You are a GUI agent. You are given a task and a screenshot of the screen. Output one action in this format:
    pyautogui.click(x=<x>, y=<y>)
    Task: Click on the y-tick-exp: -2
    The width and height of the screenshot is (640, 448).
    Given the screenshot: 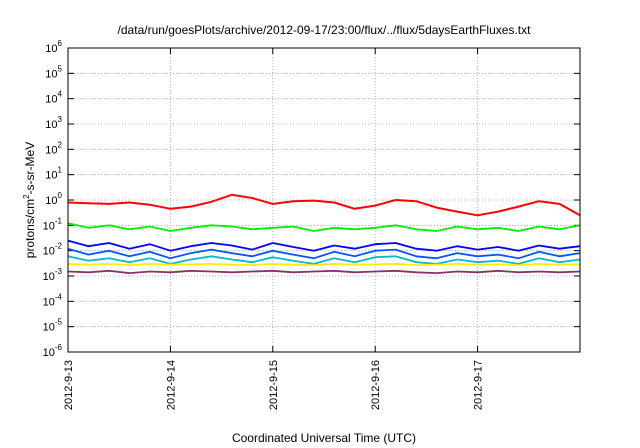 What is the action you would take?
    pyautogui.click(x=59, y=246)
    